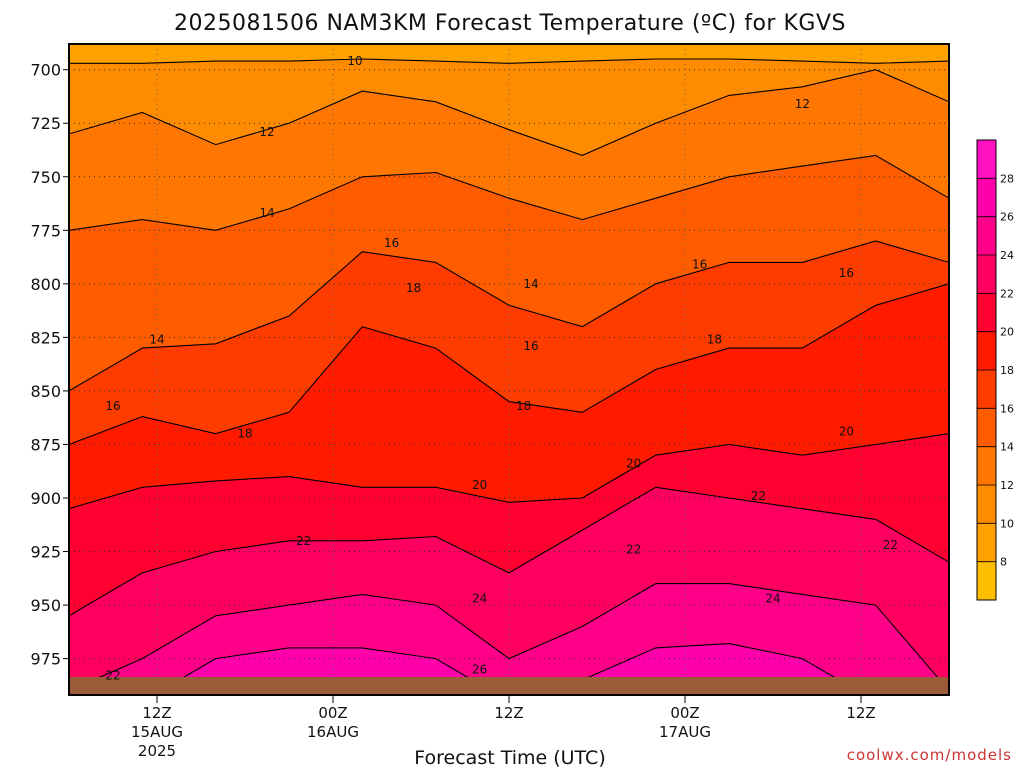  What do you see at coordinates (45, 552) in the screenshot?
I see `y-tick-label: 925` at bounding box center [45, 552].